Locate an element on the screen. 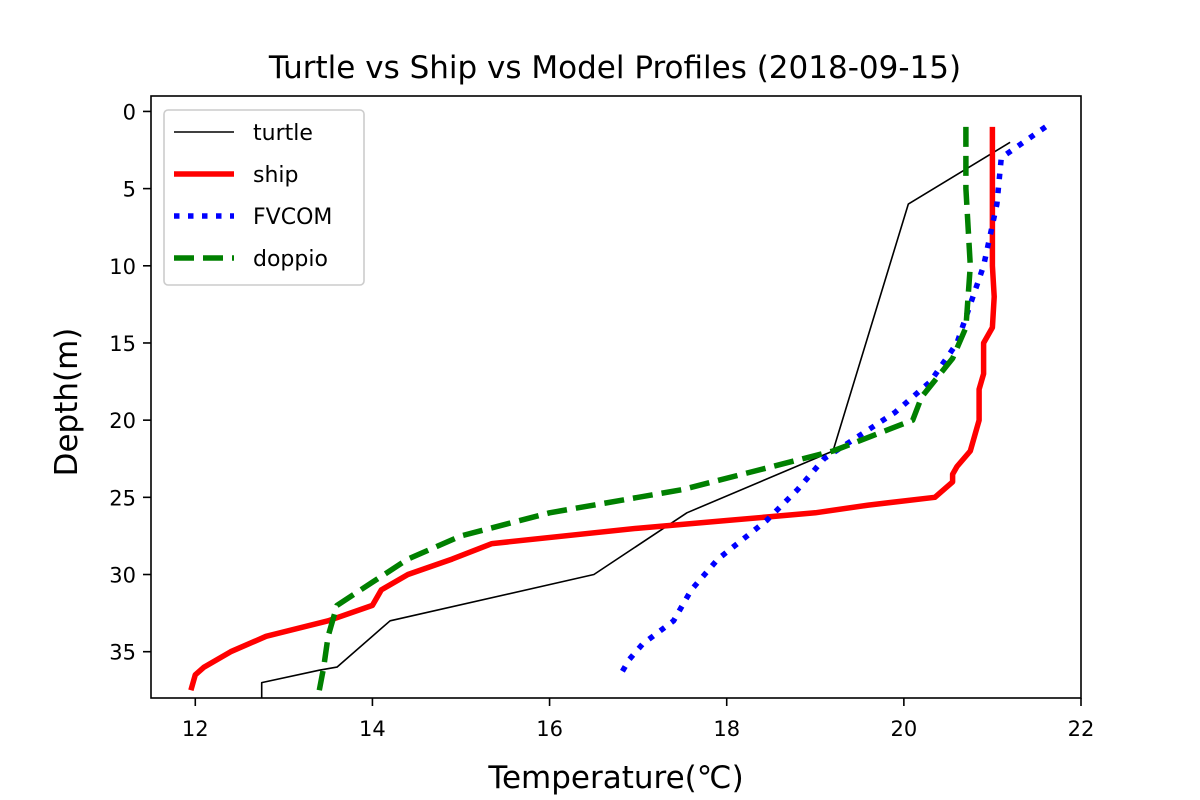  legend-label-fvcom: FVCOM is located at coordinates (292, 217).